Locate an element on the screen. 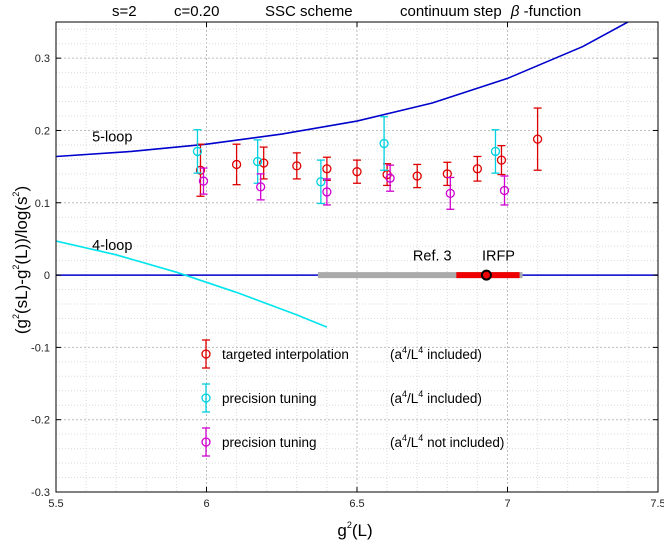 The height and width of the screenshot is (549, 664). y-label-s3: 2 is located at coordinates (16, 194).